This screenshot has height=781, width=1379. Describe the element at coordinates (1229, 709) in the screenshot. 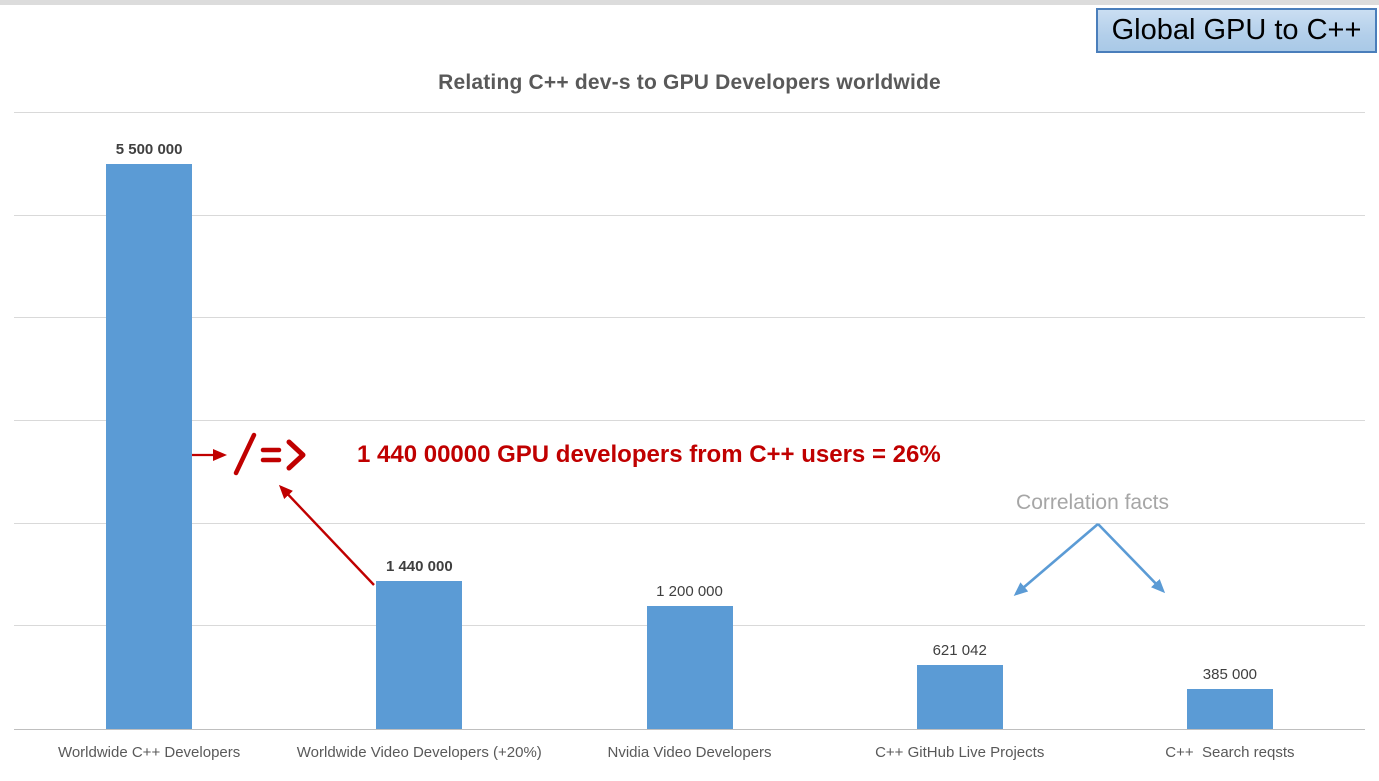

I see `bar-cpp-search-reqsts` at that location.